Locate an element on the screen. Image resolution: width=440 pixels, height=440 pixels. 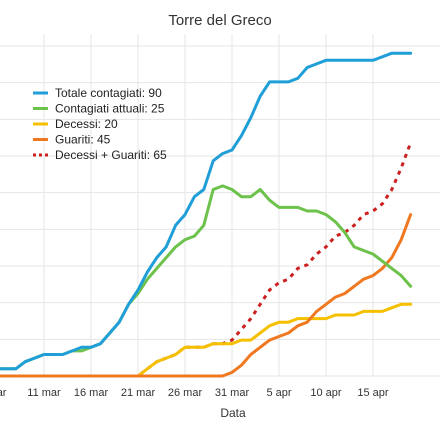
legend-label: Decessi + Guariti: 65 is located at coordinates (111, 155).